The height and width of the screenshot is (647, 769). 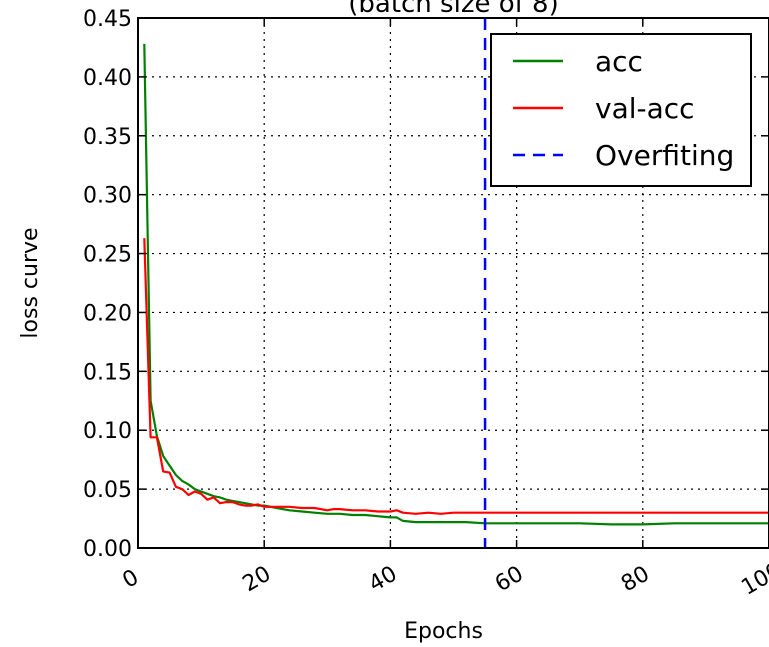 I want to click on y-tick-label: 0.25, so click(x=107, y=255).